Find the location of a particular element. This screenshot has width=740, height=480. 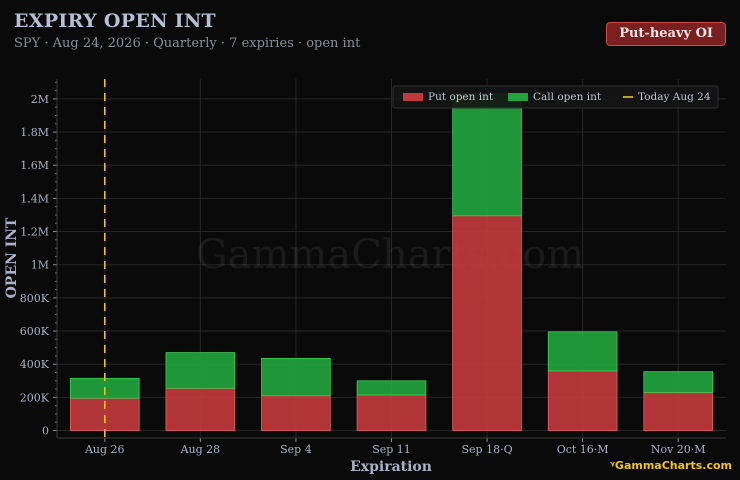

legend-put-swatch is located at coordinates (413, 97).